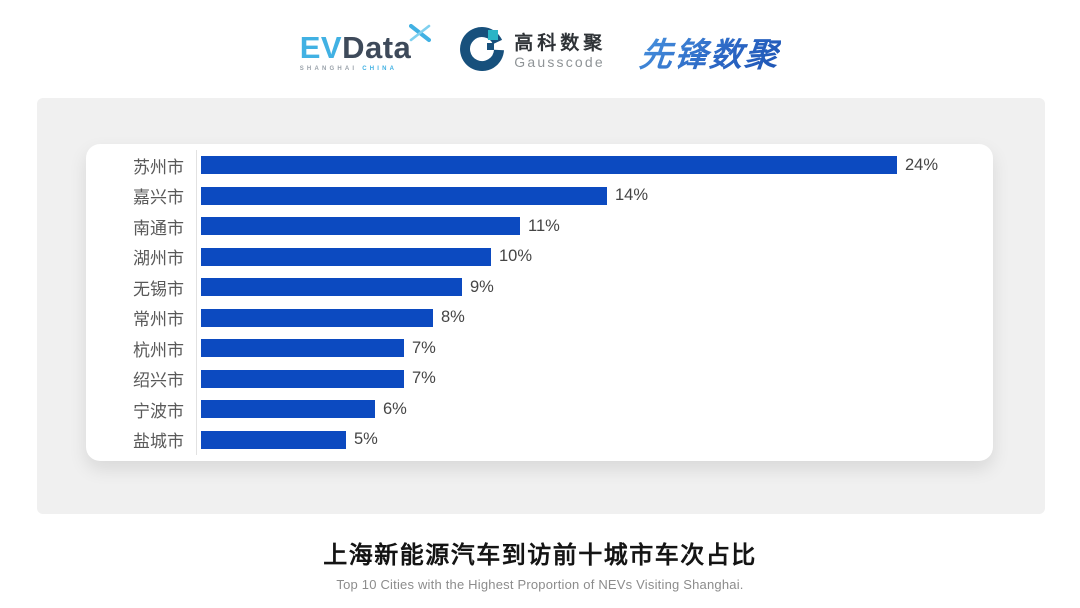 The height and width of the screenshot is (608, 1080). Describe the element at coordinates (366, 439) in the screenshot. I see `value-label: 5%` at that location.